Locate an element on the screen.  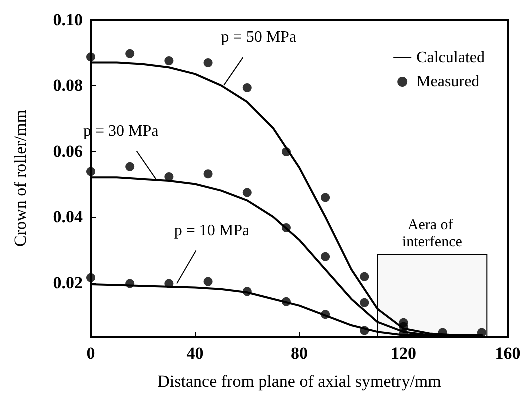
x-tick-label: 80 is located at coordinates (299, 353).